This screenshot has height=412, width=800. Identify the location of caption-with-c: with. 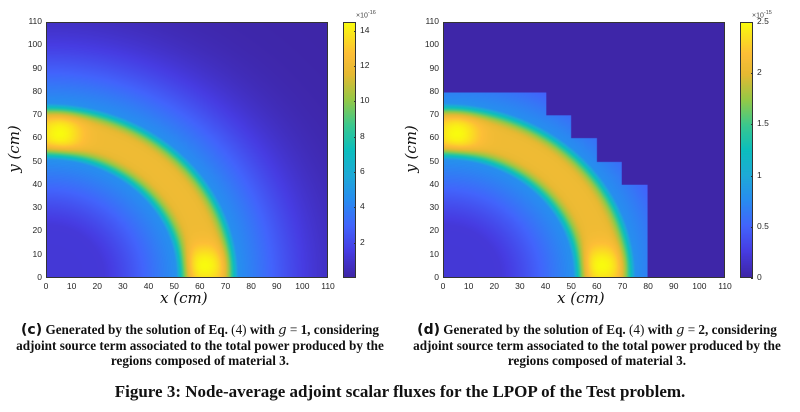
(262, 329).